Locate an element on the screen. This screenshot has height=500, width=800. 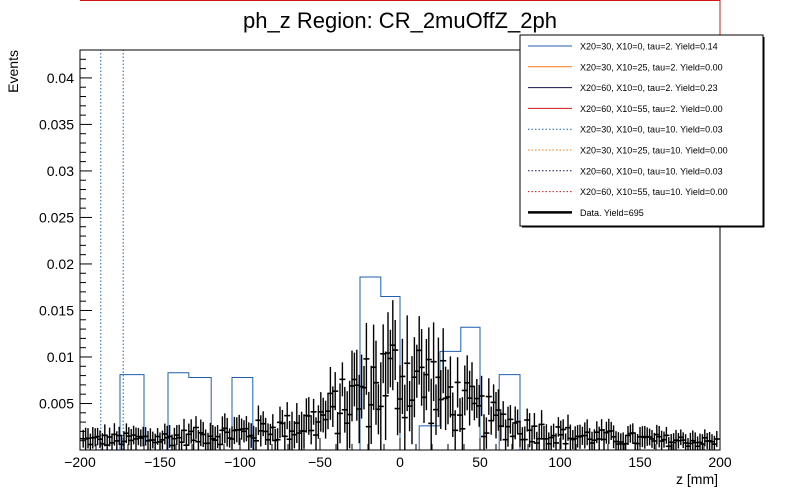
y-tick-label: 0.035 is located at coordinates (56, 124).